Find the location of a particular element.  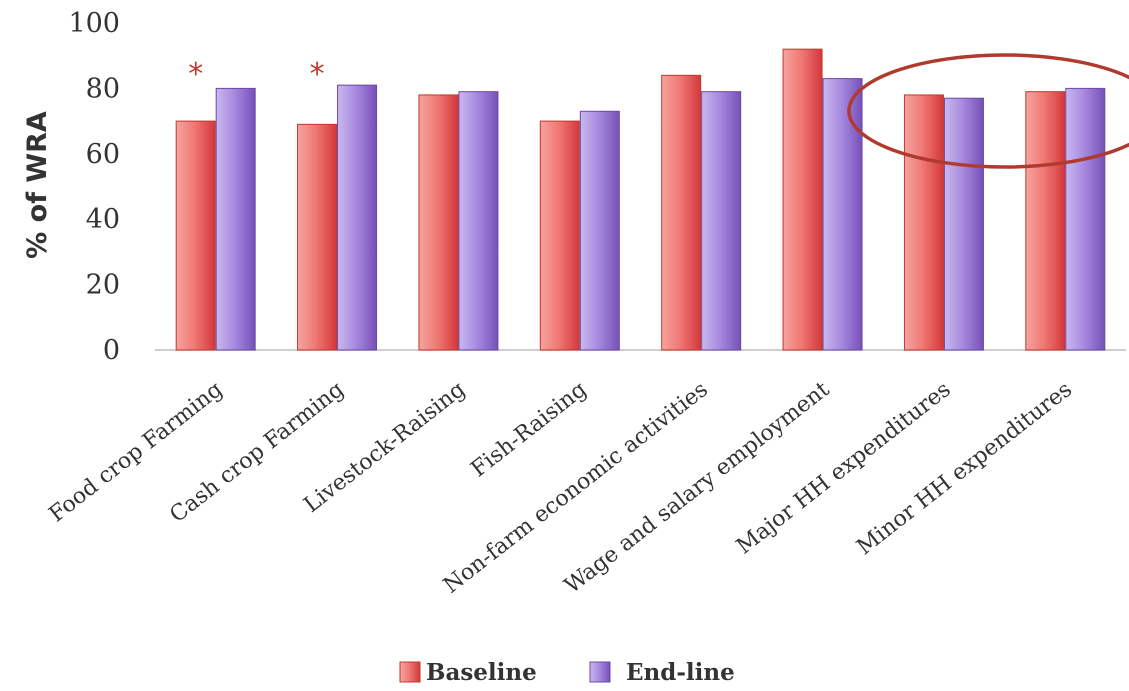

y-tick-label: 40 is located at coordinates (103, 219).